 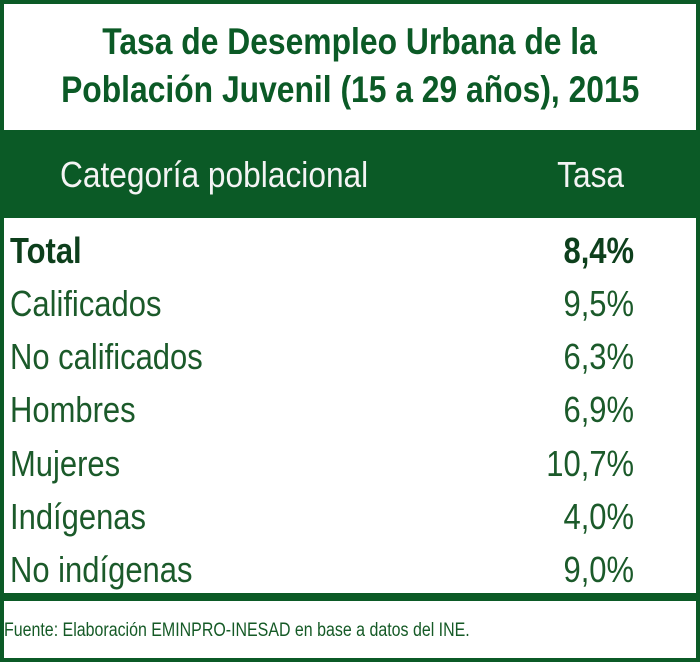 What do you see at coordinates (598, 569) in the screenshot?
I see `row-rate: 9,0%` at bounding box center [598, 569].